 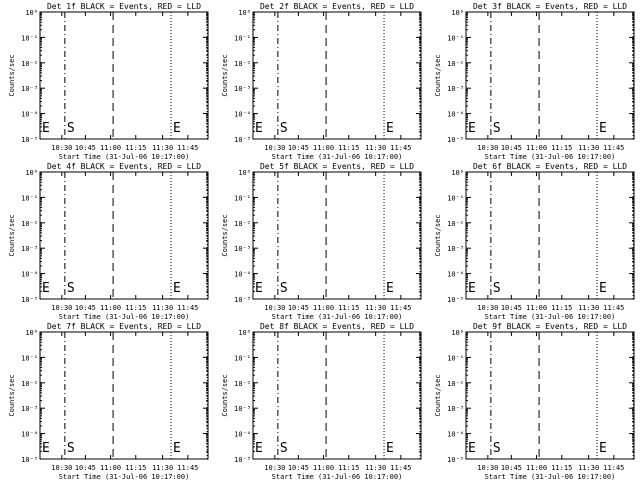 What do you see at coordinates (550, 166) in the screenshot?
I see `chart-title: Det 6f BLACK = Events, RED = LLD` at bounding box center [550, 166].